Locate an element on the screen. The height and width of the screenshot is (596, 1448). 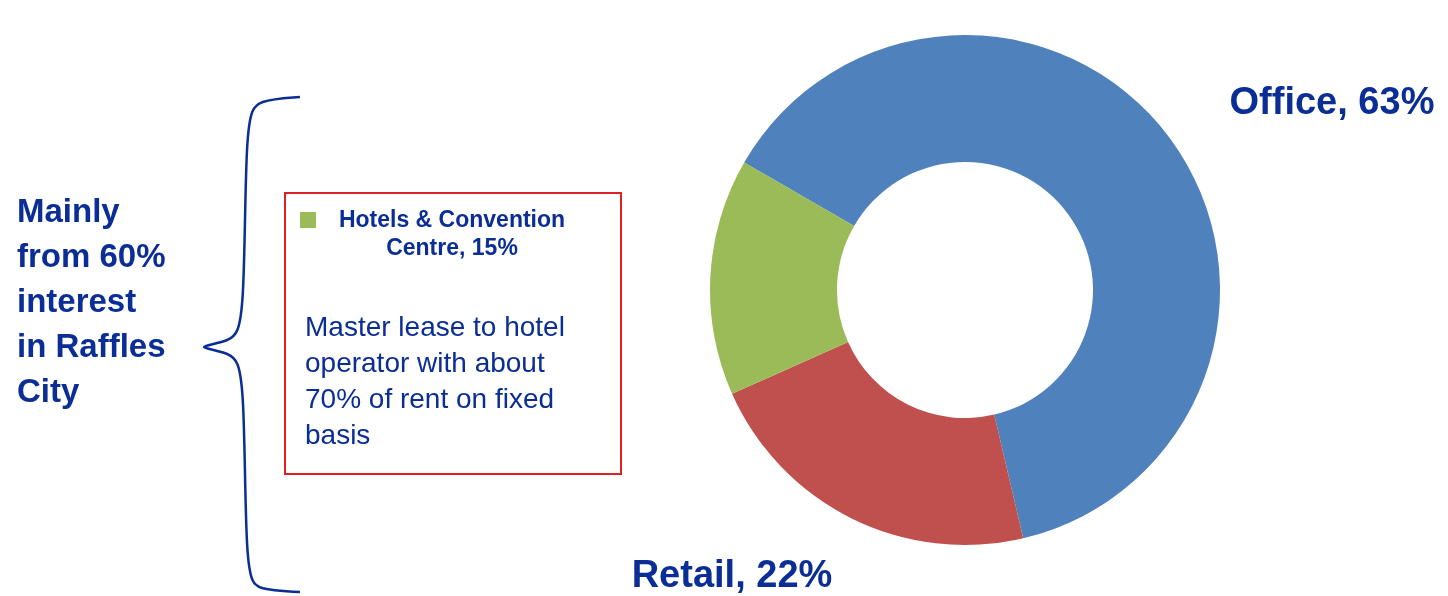
text: Master lease to hotel operator with about 70% of rent on fixed basis is located at coordinates (435, 380).